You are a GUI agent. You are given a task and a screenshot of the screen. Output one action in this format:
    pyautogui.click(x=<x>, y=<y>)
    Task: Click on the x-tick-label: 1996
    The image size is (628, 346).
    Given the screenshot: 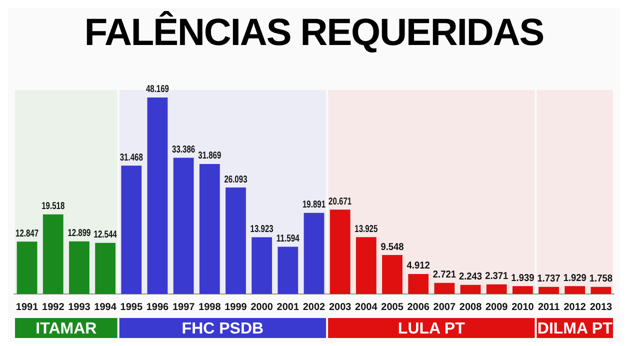 What is the action you would take?
    pyautogui.click(x=158, y=307)
    